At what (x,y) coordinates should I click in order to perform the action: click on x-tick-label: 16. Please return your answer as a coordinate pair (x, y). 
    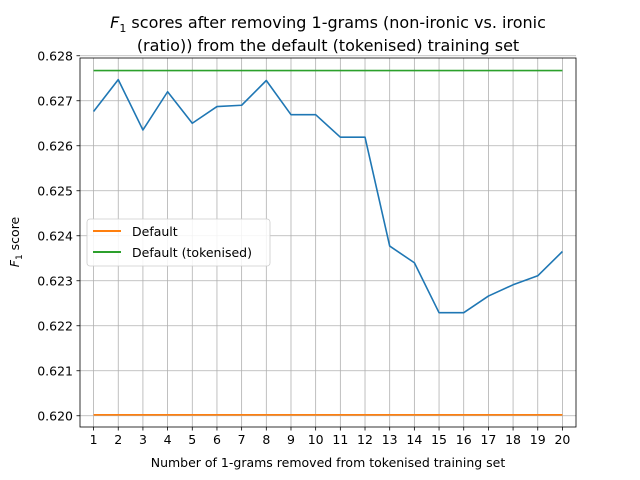
    Looking at the image, I should click on (464, 439).